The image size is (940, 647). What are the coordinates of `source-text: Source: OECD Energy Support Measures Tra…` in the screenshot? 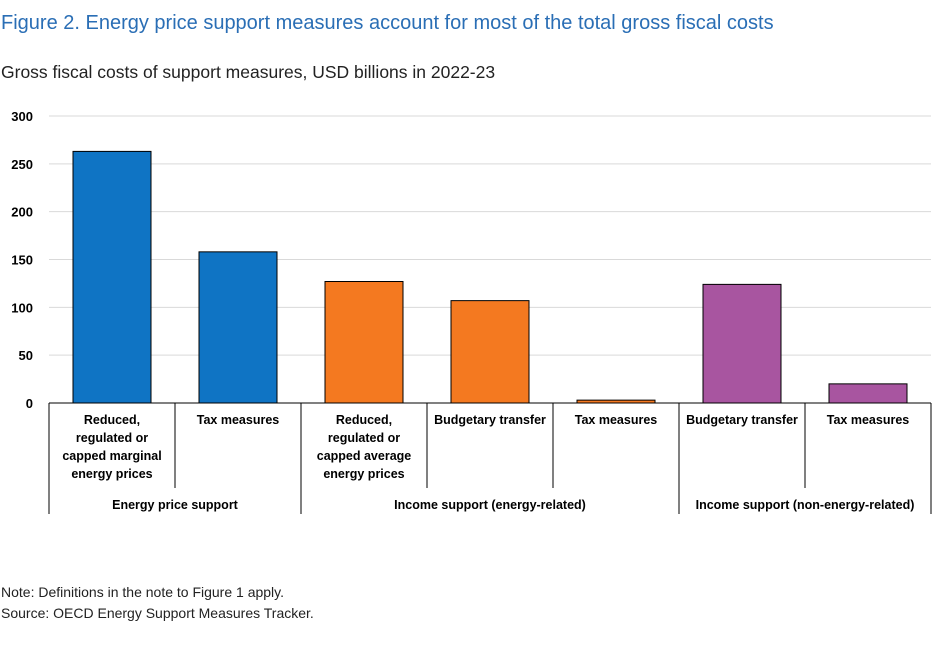 It's located at (157, 613).